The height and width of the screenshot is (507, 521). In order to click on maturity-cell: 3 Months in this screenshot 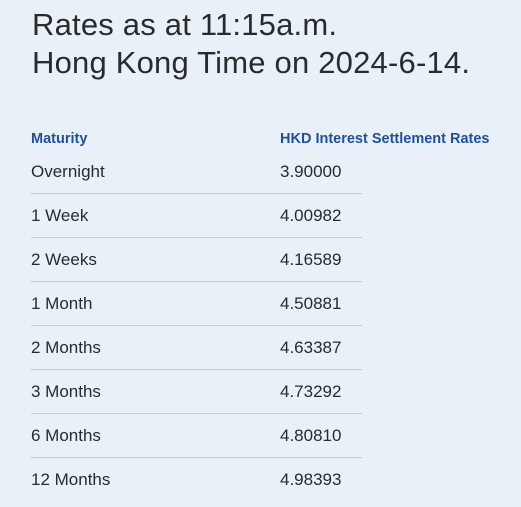, I will do `click(66, 391)`.